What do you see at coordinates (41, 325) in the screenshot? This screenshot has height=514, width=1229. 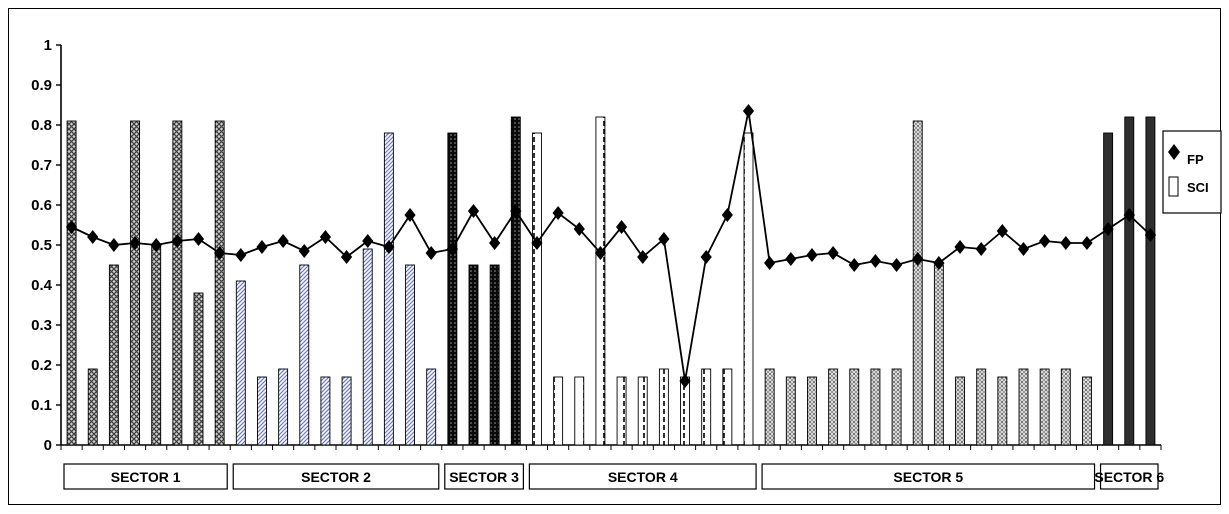 I see `y-tick-label: 0.3` at bounding box center [41, 325].